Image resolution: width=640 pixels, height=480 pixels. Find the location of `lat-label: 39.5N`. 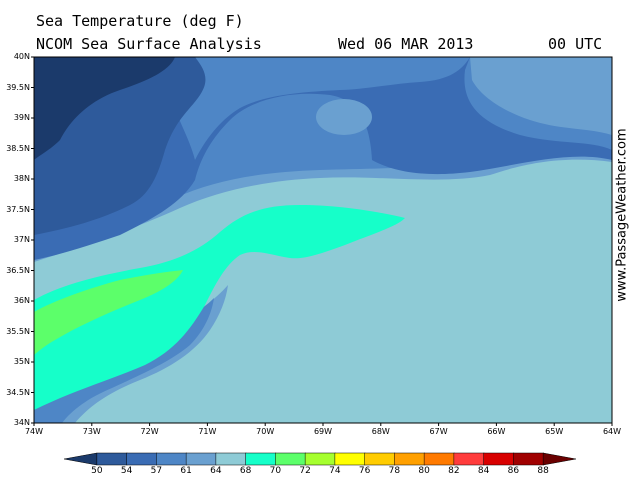

lat-label: 39.5N is located at coordinates (18, 87).